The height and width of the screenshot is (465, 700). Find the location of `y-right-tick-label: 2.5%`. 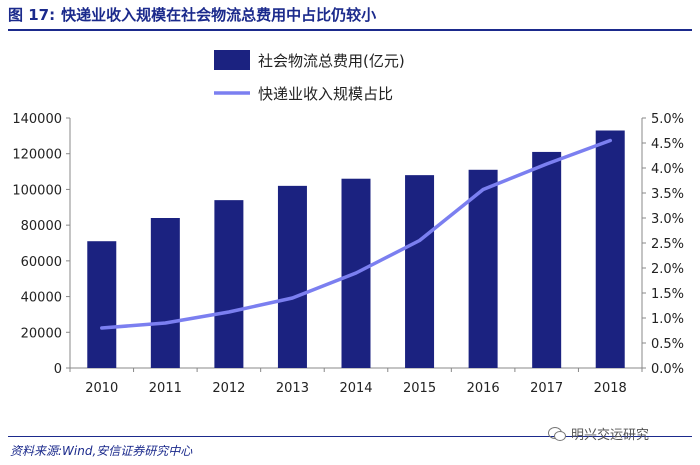

y-right-tick-label: 2.5% is located at coordinates (667, 244).